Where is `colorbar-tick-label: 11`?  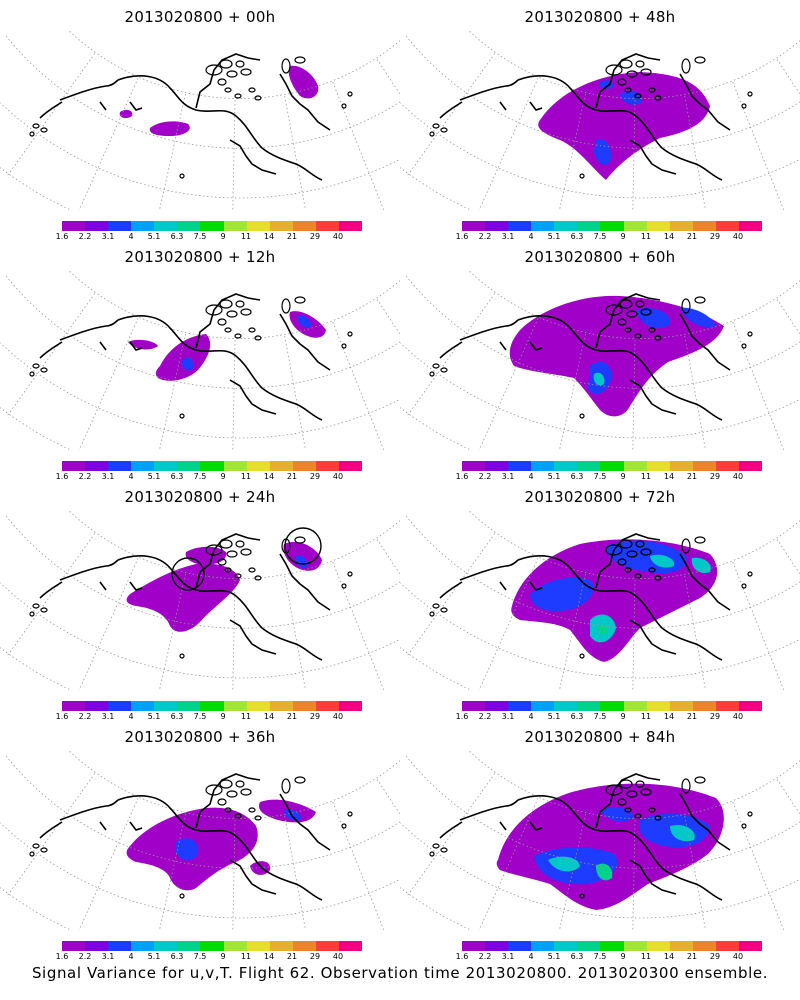 colorbar-tick-label: 11 is located at coordinates (246, 716).